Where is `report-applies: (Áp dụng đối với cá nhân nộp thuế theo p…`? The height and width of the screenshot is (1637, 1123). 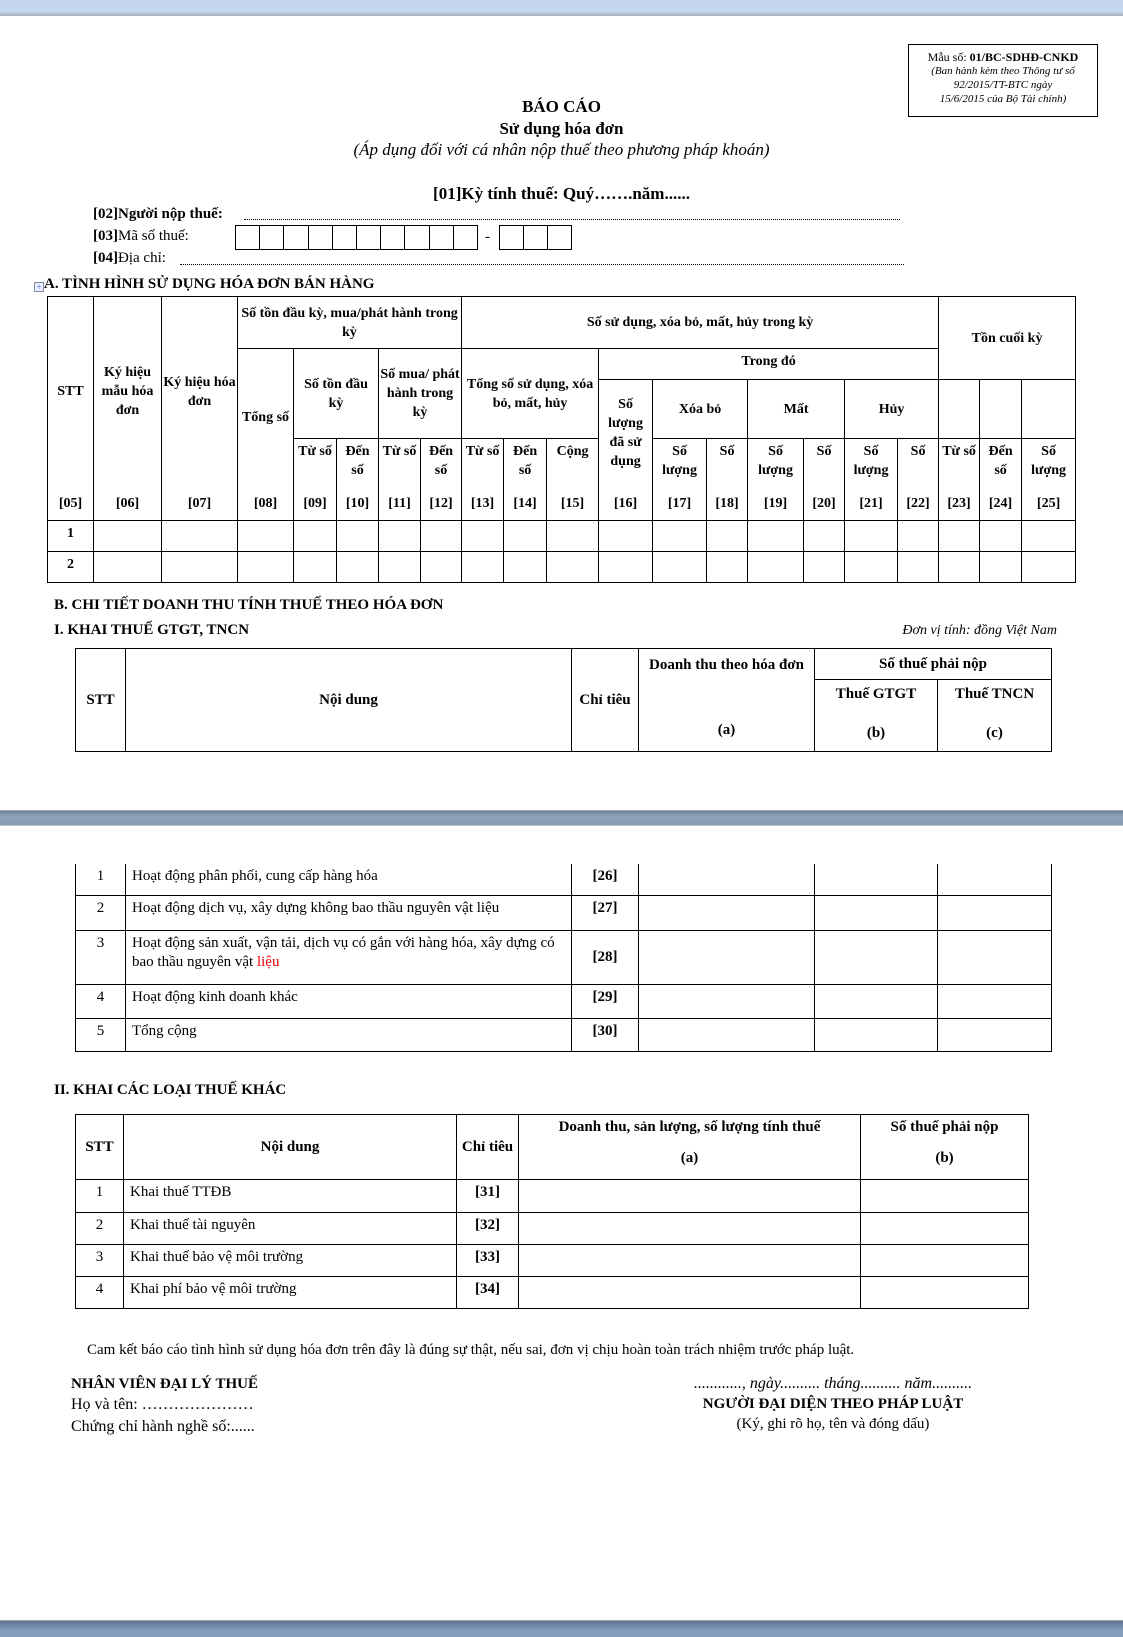 report-applies: (Áp dụng đối với cá nhân nộp thuế theo p… is located at coordinates (561, 149).